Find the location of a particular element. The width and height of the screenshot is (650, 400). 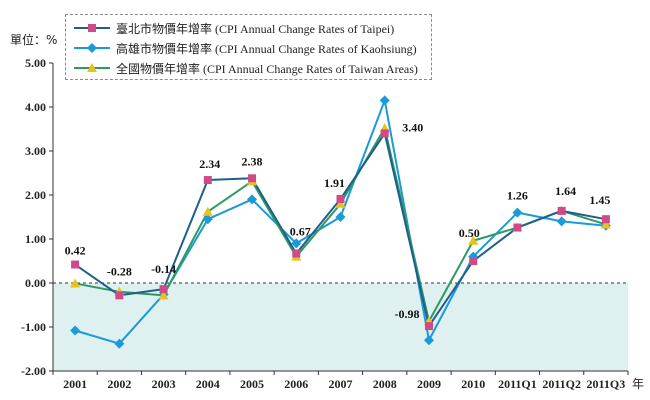

x-tick-label: 2007 is located at coordinates (341, 384).